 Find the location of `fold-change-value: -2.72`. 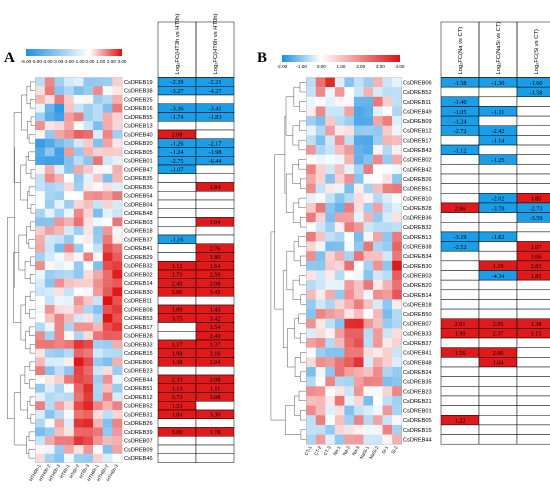

fold-change-value: -2.72 is located at coordinates (460, 131).